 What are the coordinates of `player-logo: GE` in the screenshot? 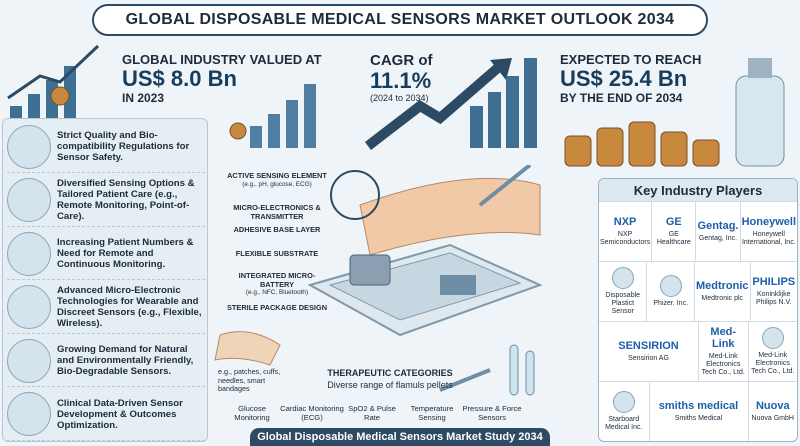 It's located at (673, 222).